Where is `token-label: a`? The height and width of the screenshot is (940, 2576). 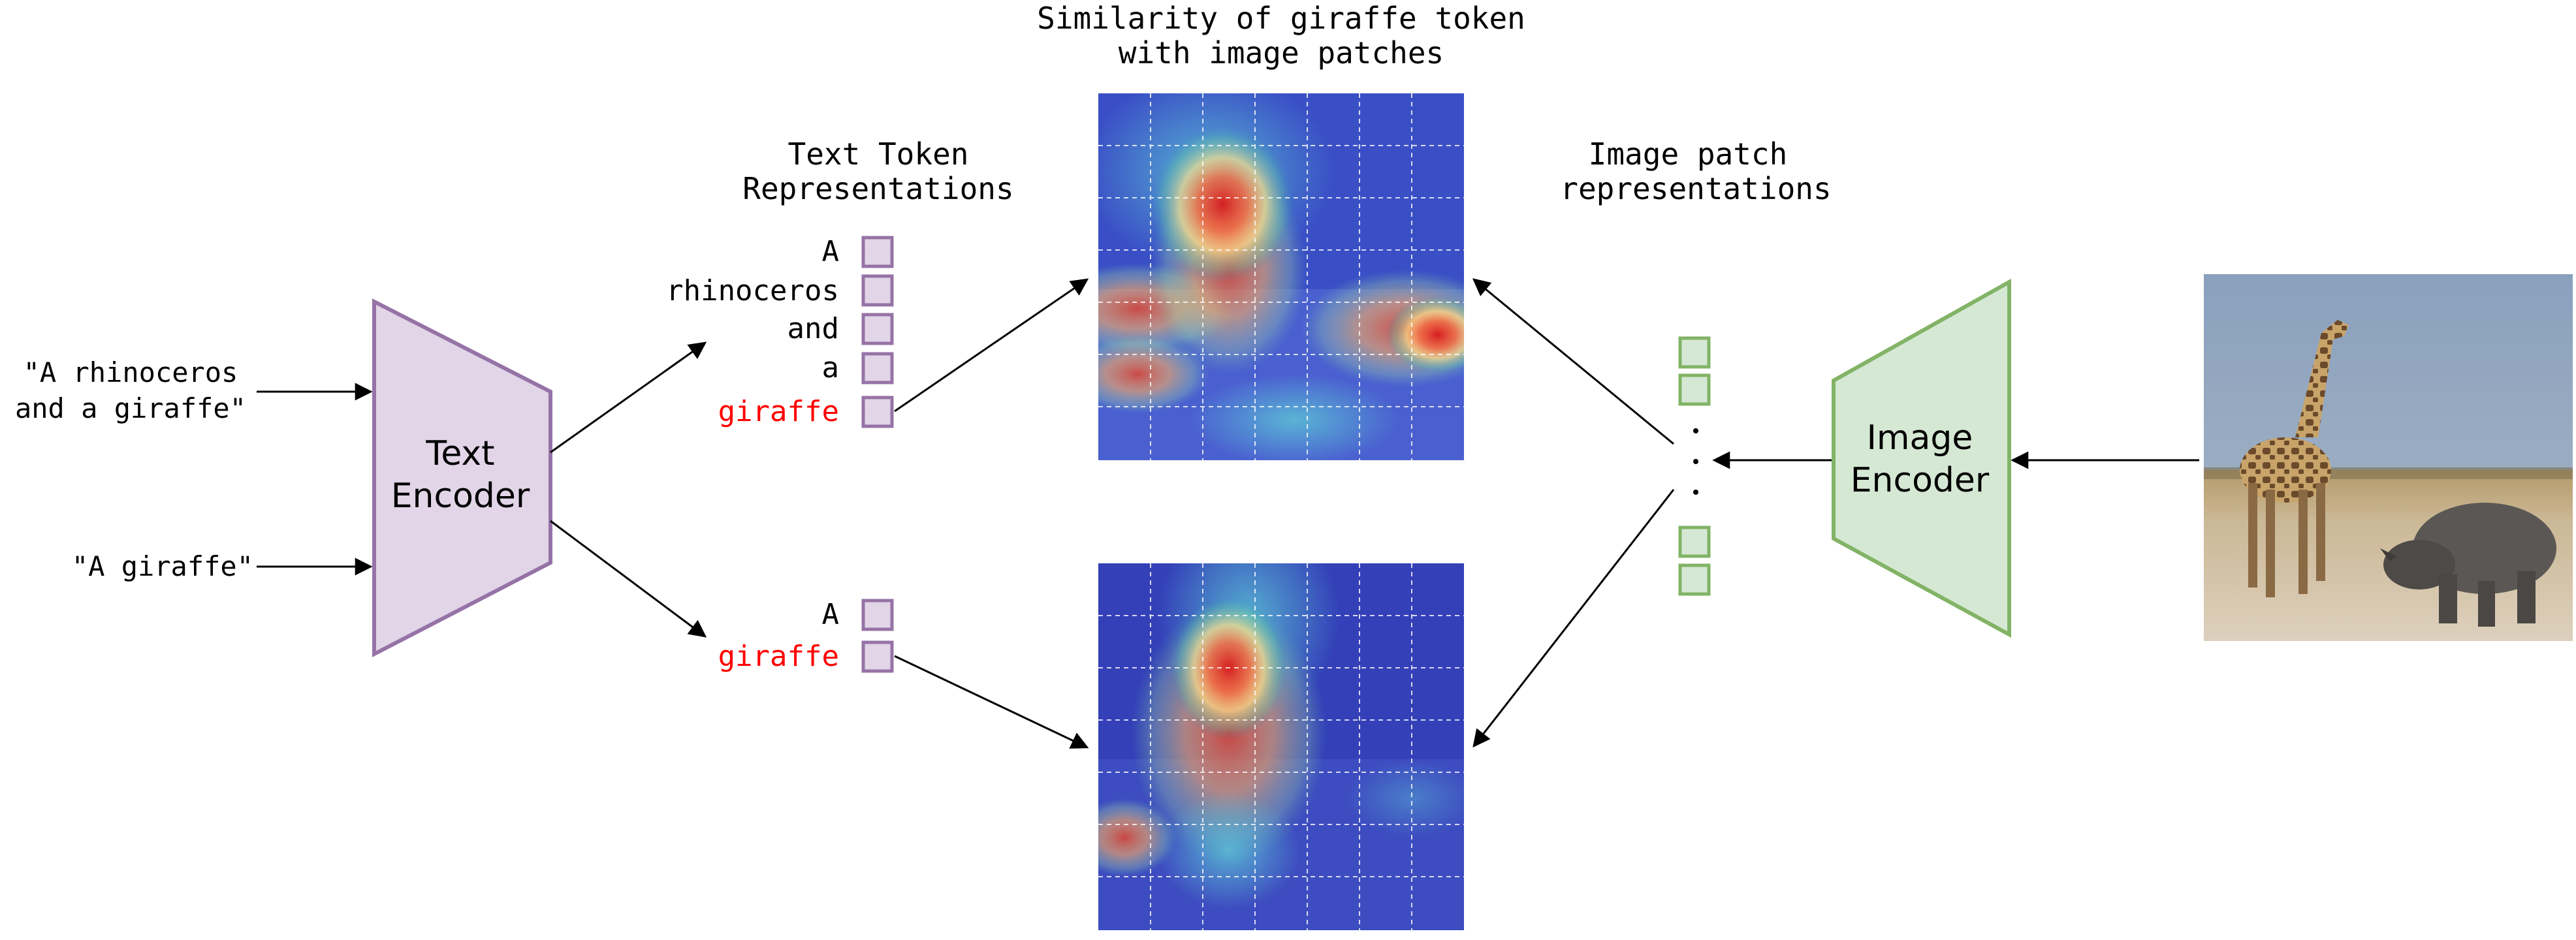
token-label: a is located at coordinates (831, 367).